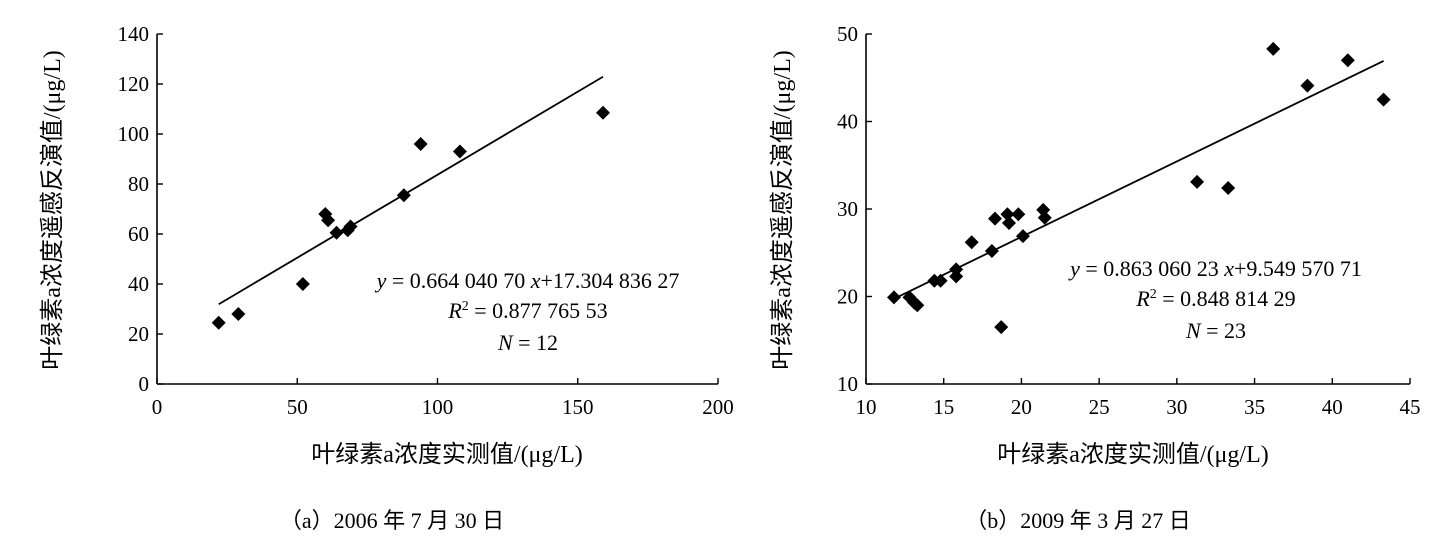 This screenshot has height=552, width=1441. What do you see at coordinates (138, 334) in the screenshot?
I see `y-tick-label-a: 20` at bounding box center [138, 334].